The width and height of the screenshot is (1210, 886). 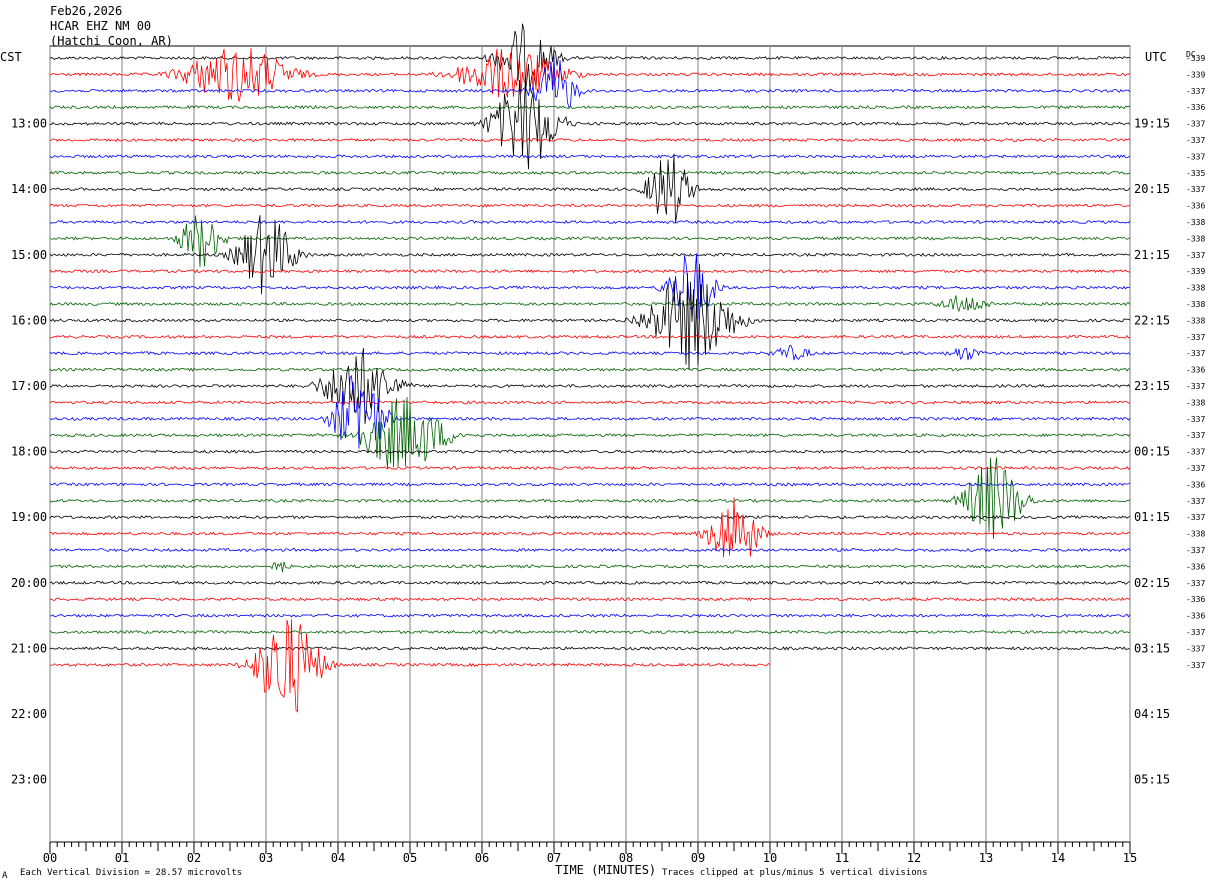 I want to click on left-hour-label-18:00: 18:00, so click(x=29, y=452).